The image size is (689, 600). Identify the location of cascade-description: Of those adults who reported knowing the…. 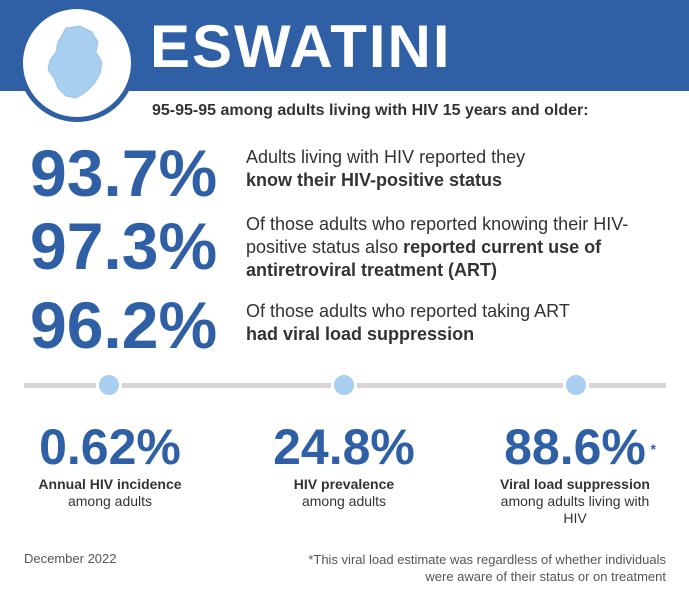
(437, 247).